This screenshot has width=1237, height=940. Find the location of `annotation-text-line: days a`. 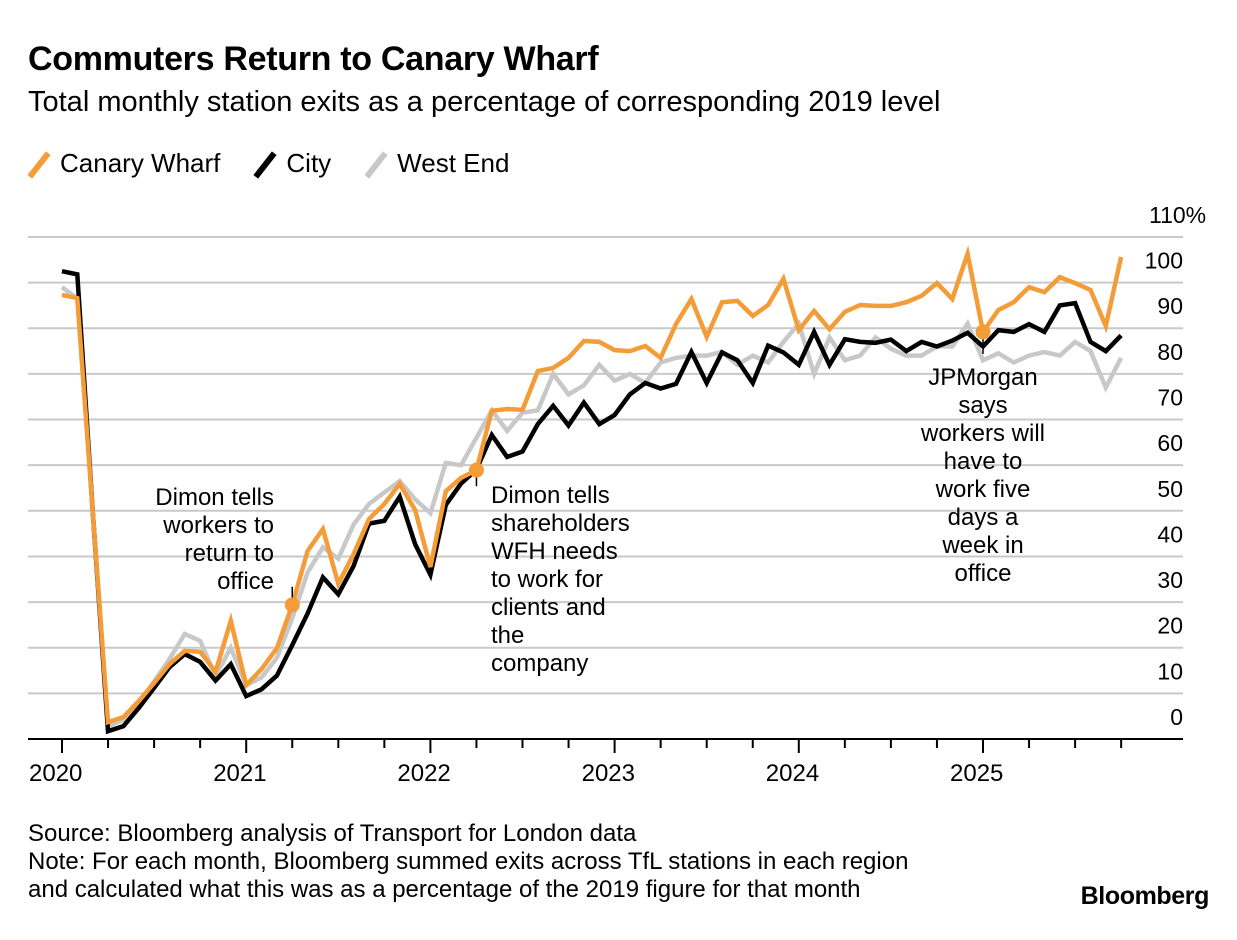

annotation-text-line: days a is located at coordinates (983, 517).